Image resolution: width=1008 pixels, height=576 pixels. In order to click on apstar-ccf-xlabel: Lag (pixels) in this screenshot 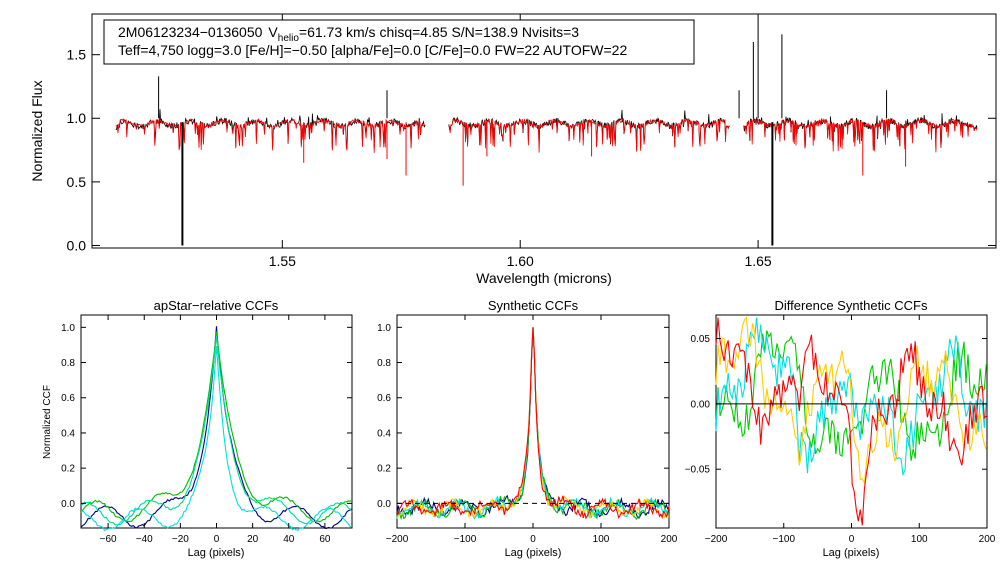, I will do `click(216, 553)`.